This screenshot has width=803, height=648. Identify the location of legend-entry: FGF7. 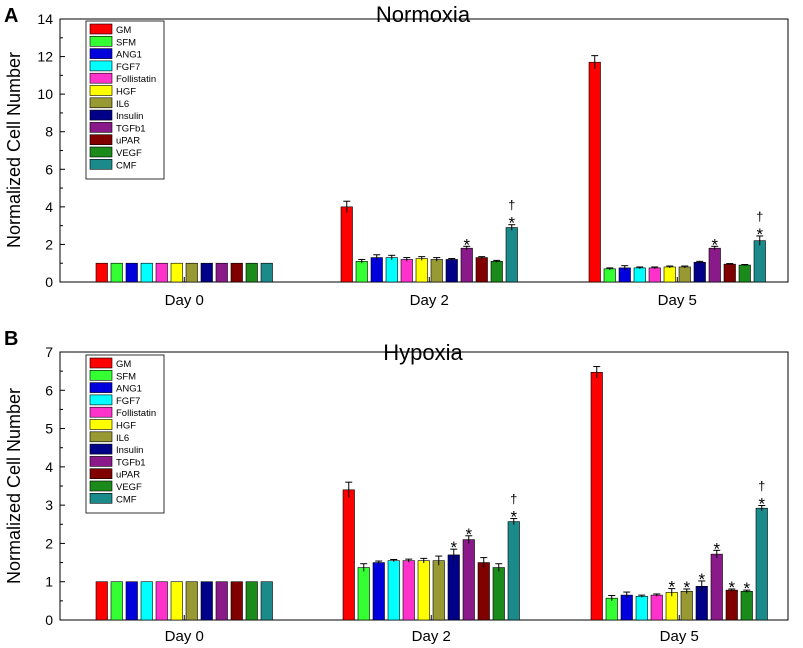
(128, 67).